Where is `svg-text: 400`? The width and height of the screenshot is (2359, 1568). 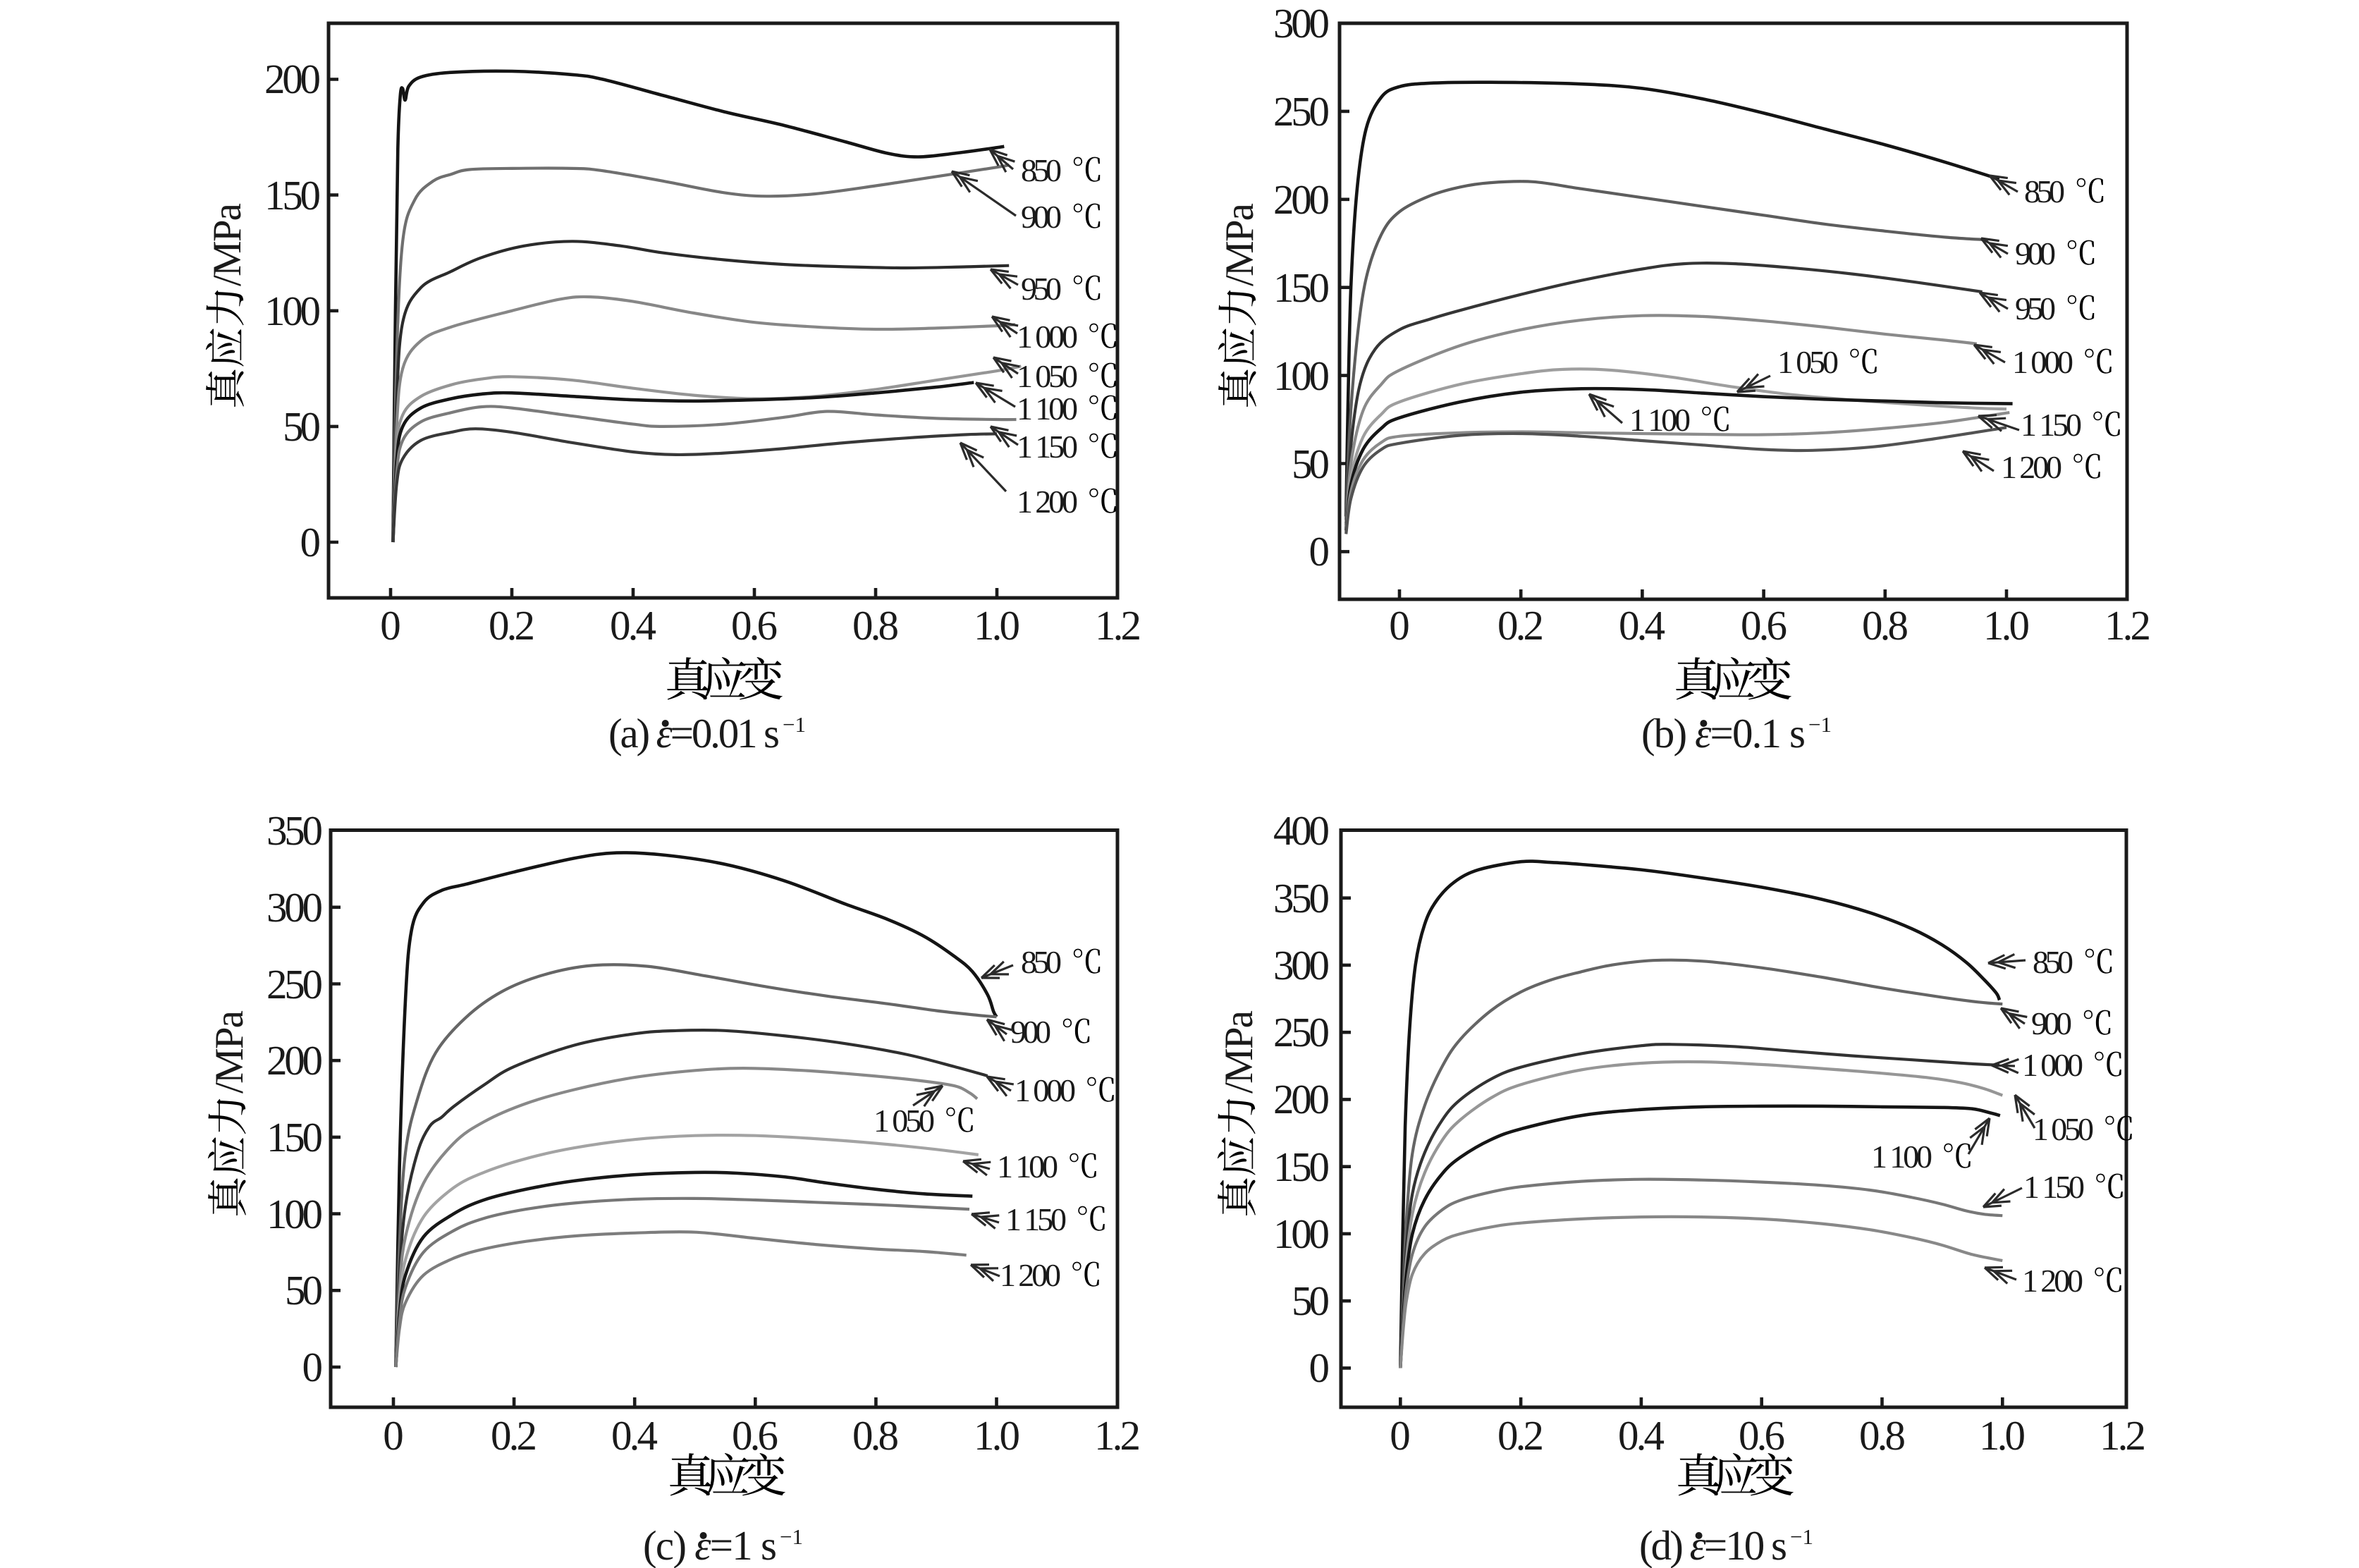 svg-text: 400 is located at coordinates (1301, 830).